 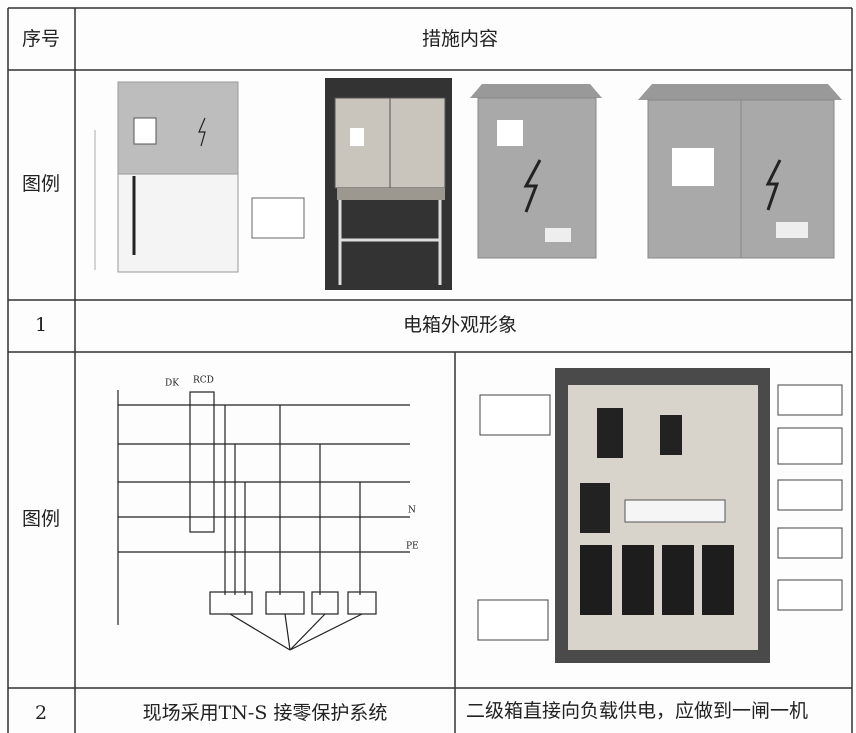 I want to click on row-content: 现场采用TN-S 接零保护系统, so click(x=265, y=713).